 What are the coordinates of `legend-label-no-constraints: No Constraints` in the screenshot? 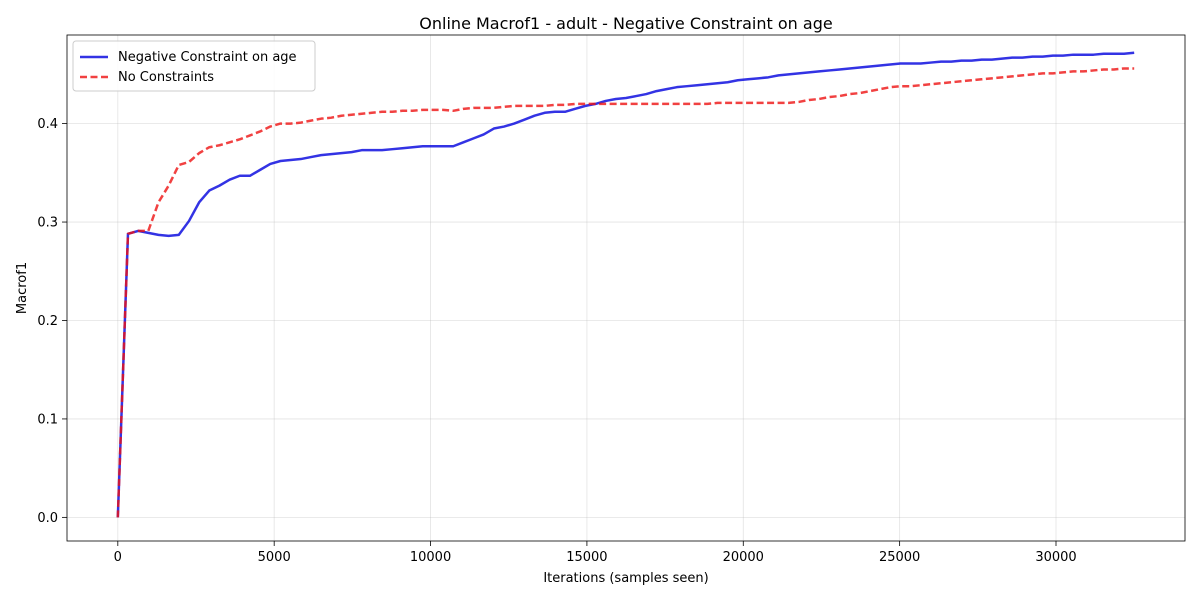 It's located at (166, 77).